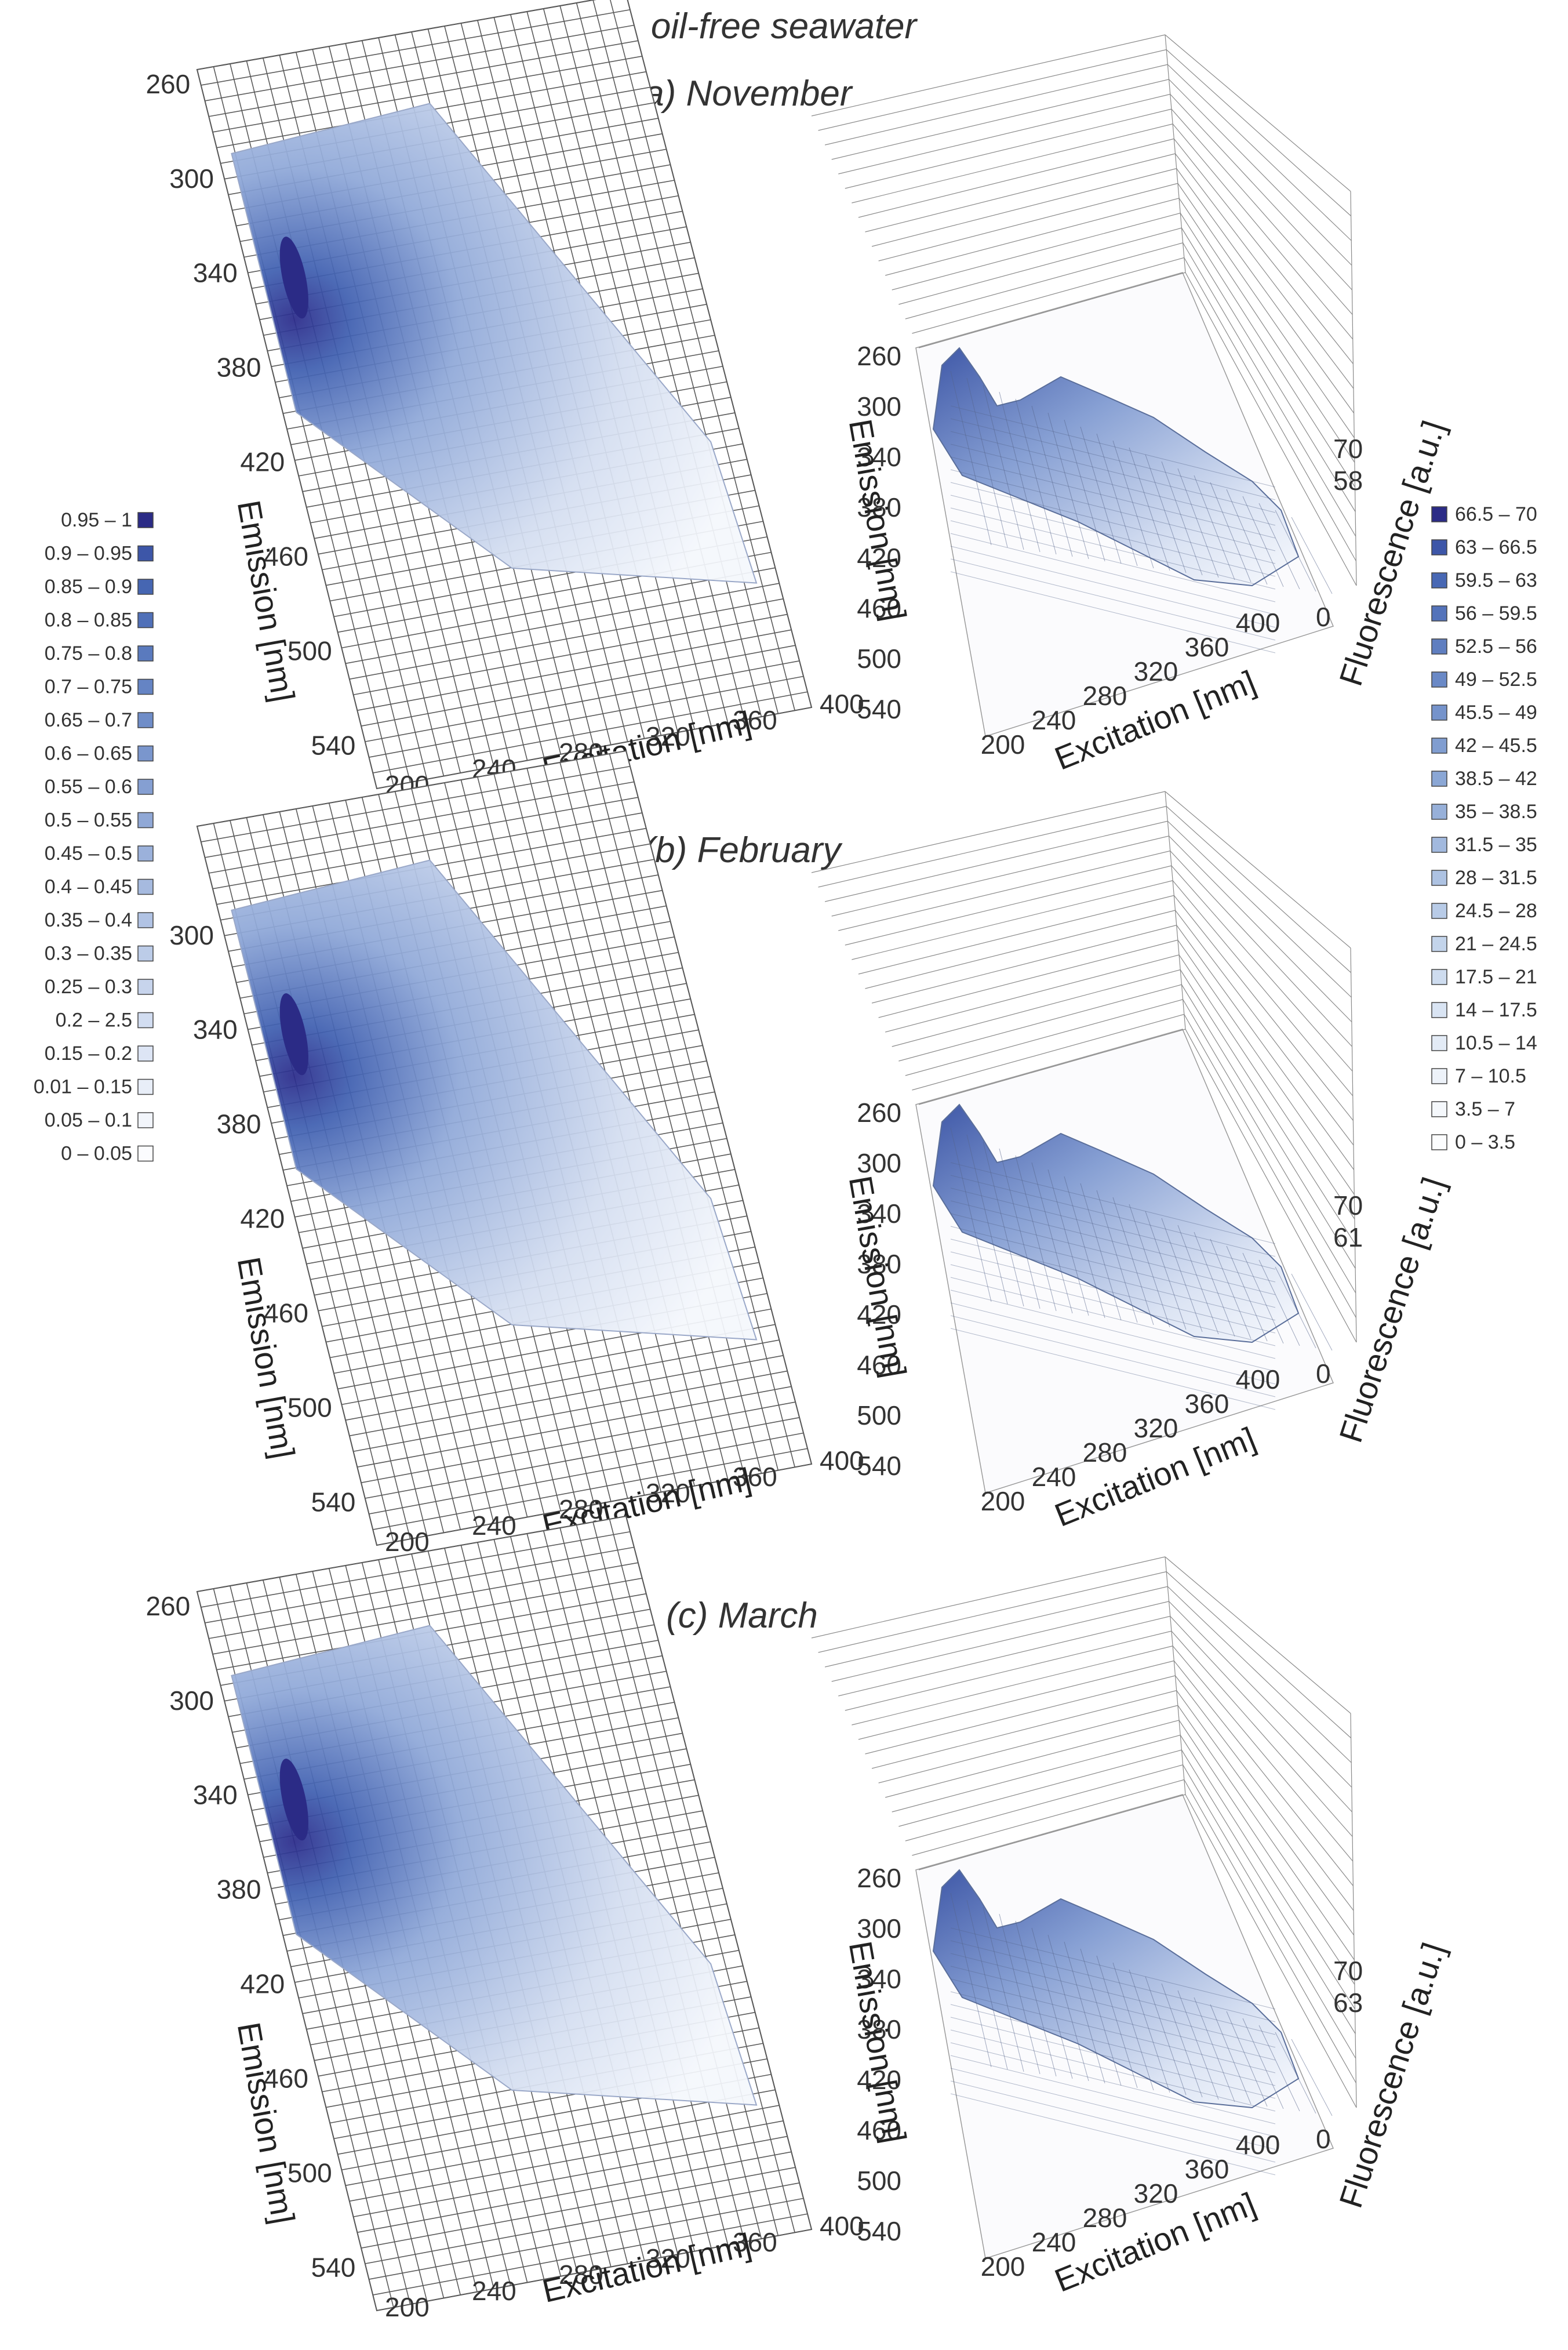 This screenshot has height=2350, width=1568. What do you see at coordinates (879, 1878) in the screenshot?
I see `emission-tick: 260` at bounding box center [879, 1878].